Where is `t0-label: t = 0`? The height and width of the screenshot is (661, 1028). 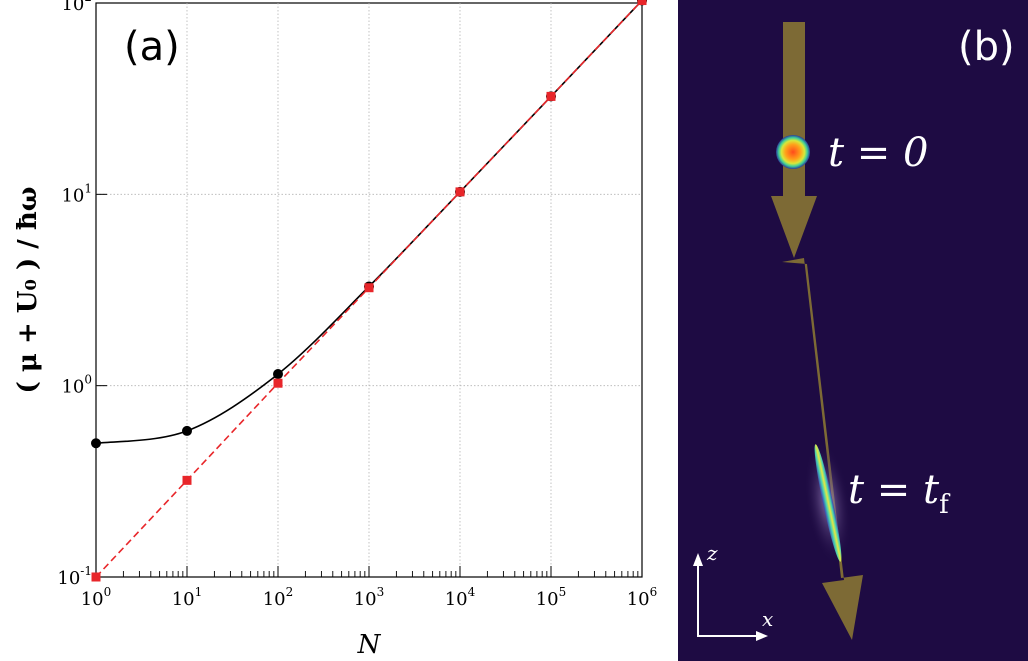 t0-label: t = 0 is located at coordinates (878, 153).